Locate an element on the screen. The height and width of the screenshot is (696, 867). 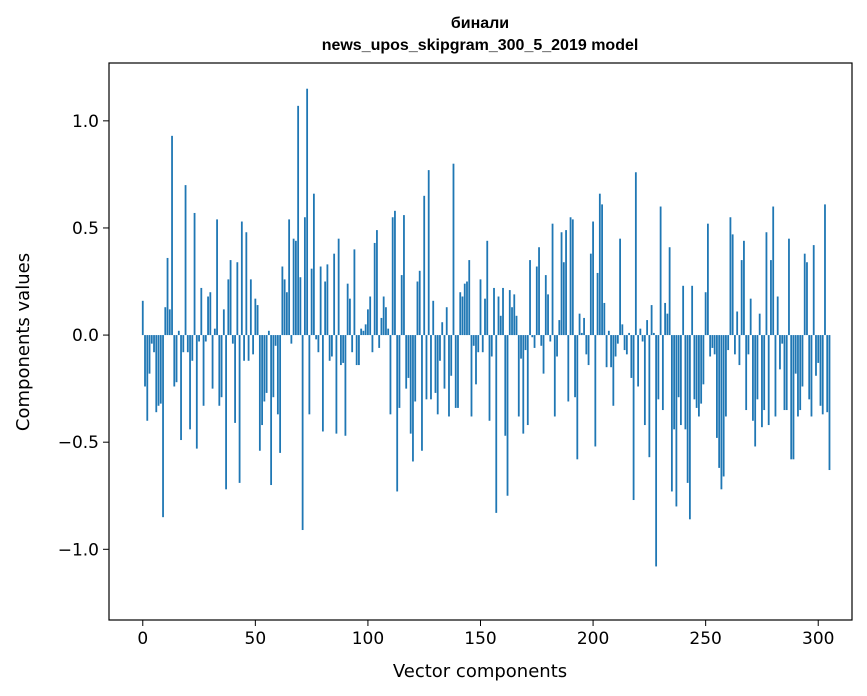
x-tick-label: 0 is located at coordinates (142, 639).